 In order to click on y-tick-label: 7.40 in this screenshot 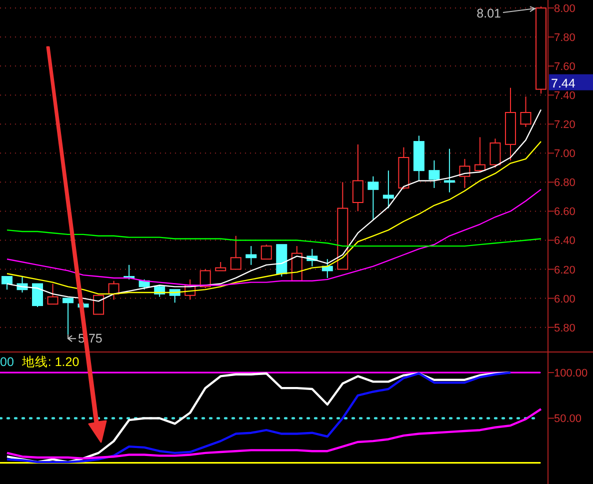, I will do `click(565, 96)`.